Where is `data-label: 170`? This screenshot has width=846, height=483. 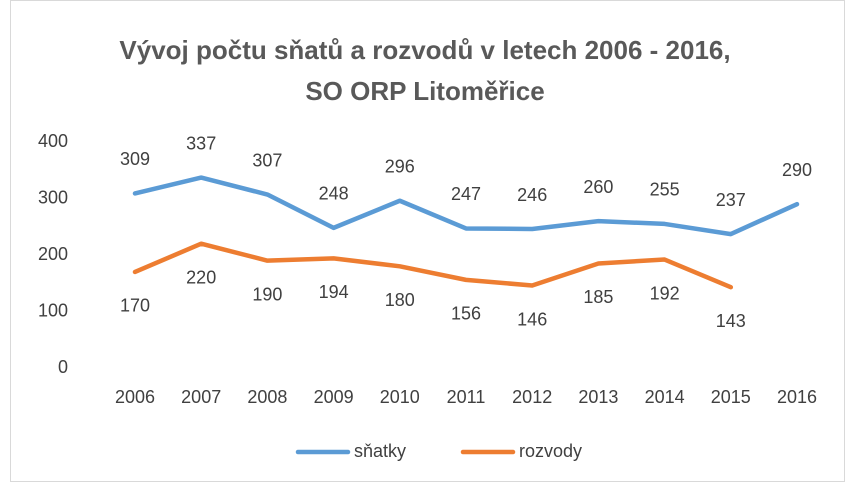
data-label: 170 is located at coordinates (135, 306).